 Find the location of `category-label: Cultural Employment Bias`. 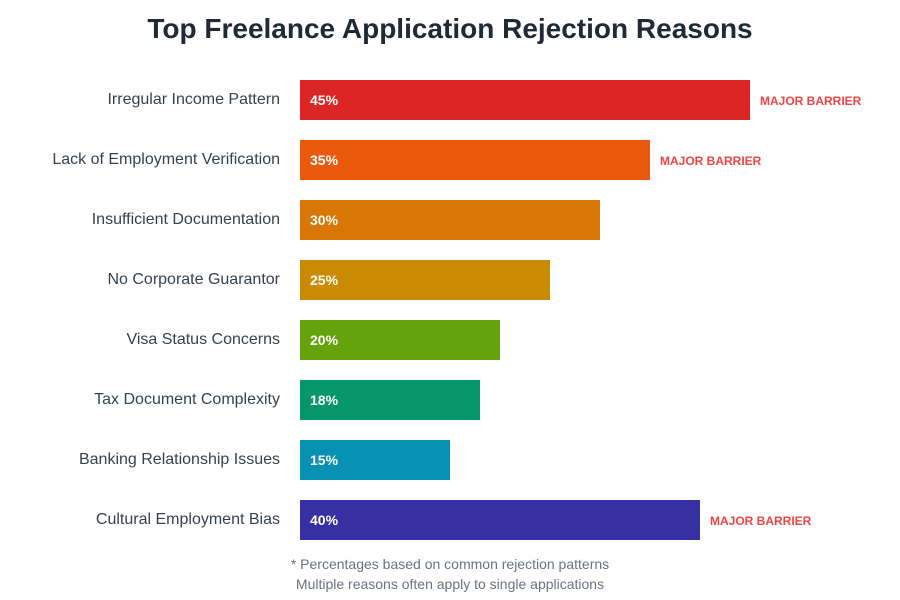

category-label: Cultural Employment Bias is located at coordinates (187, 519).